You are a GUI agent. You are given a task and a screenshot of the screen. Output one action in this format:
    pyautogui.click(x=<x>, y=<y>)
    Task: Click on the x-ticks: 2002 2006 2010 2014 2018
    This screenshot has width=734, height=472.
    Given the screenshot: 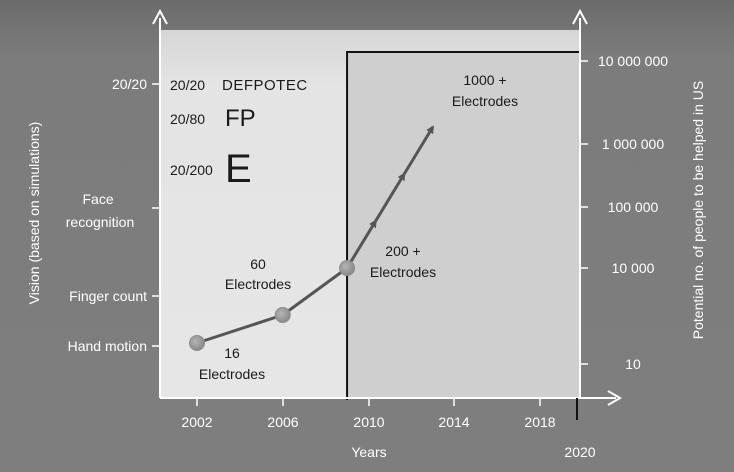 What is the action you would take?
    pyautogui.click(x=368, y=414)
    